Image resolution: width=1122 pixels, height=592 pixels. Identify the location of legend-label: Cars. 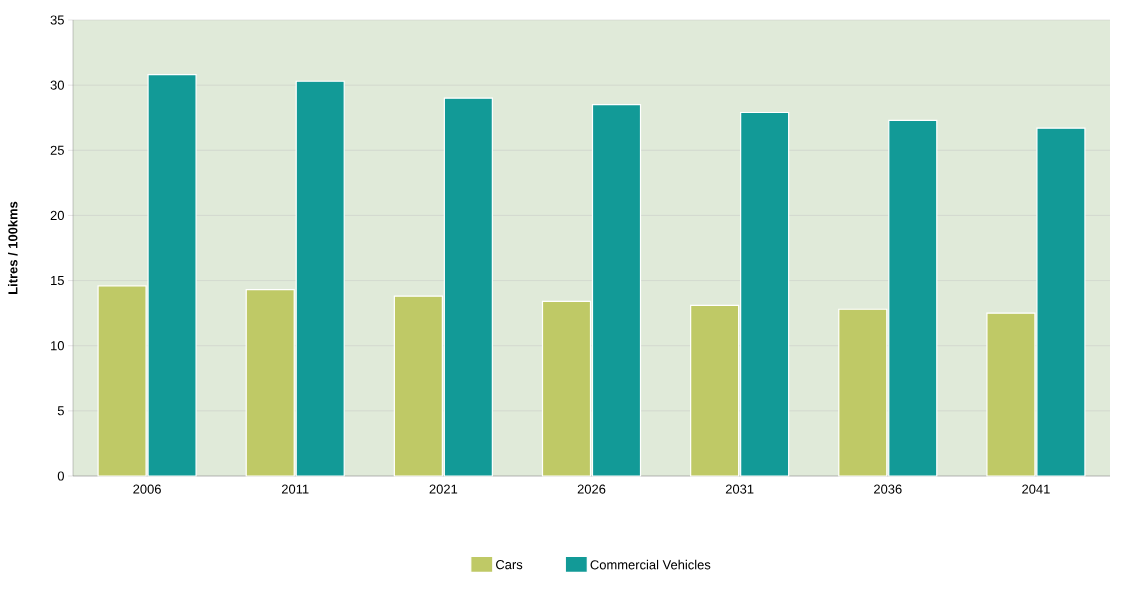
(509, 565).